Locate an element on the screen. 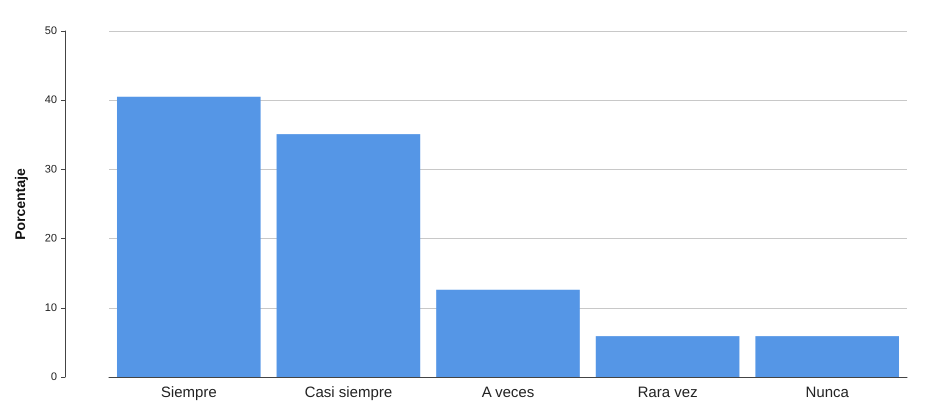 This screenshot has height=401, width=936. x-tick-label: A veces is located at coordinates (508, 392).